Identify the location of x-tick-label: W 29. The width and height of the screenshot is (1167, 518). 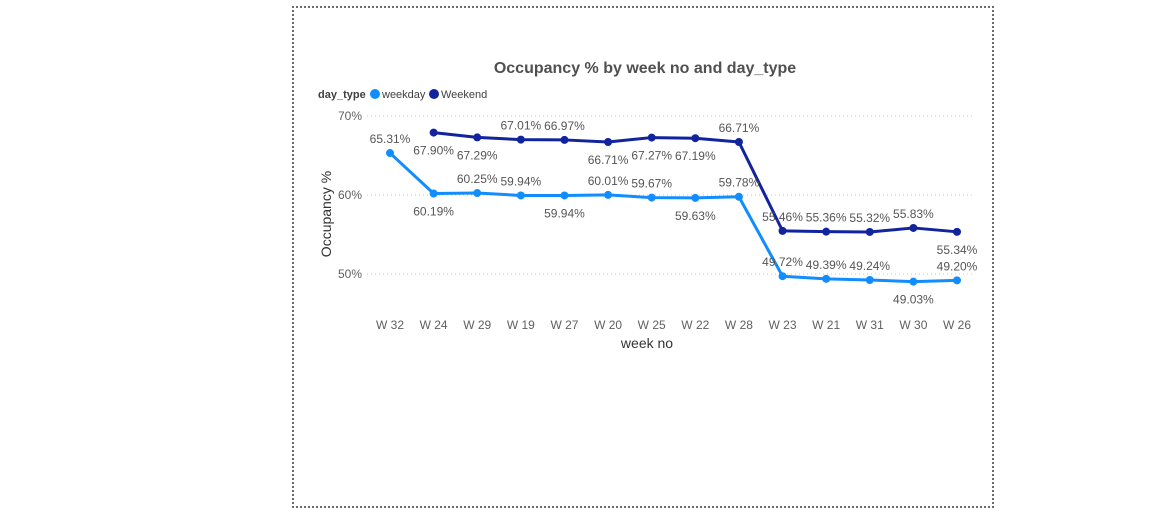
(477, 325).